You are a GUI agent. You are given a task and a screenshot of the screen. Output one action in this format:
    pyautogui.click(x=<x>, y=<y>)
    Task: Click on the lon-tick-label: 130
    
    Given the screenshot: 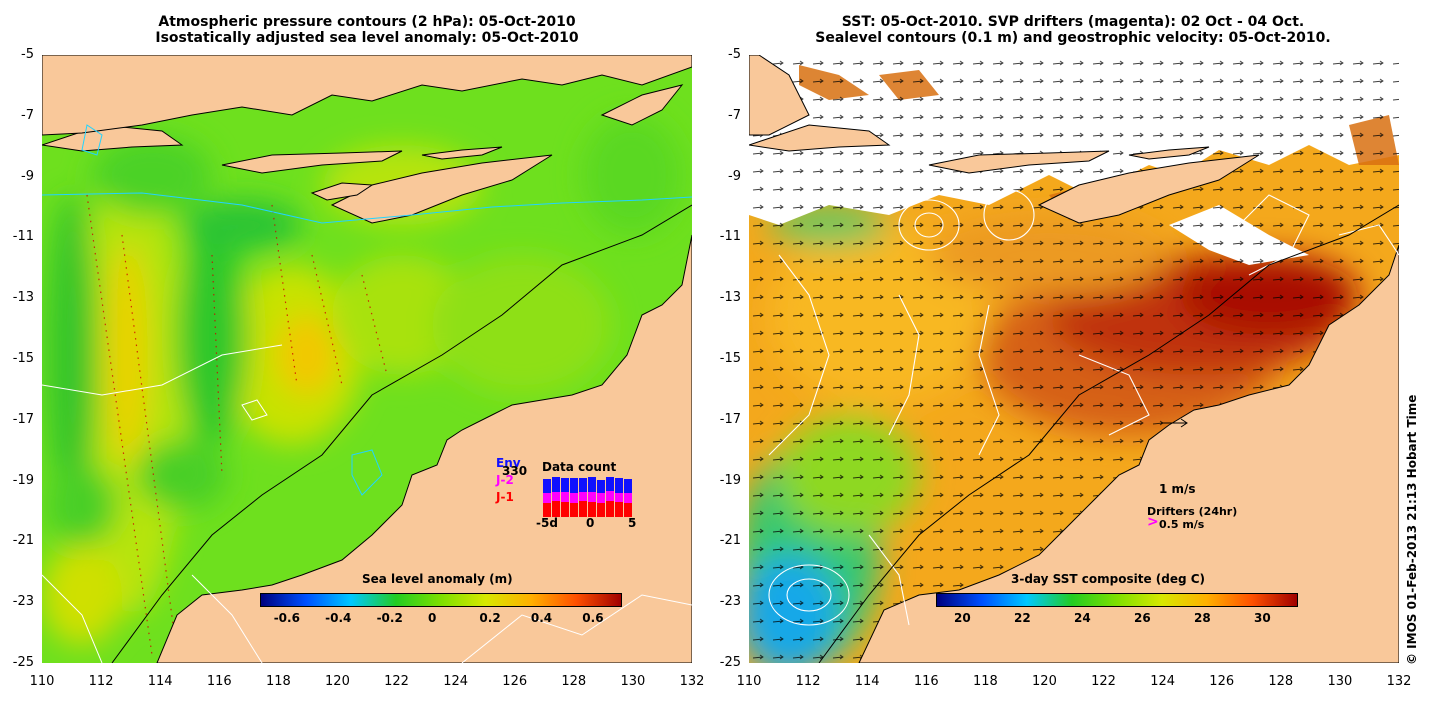 What is the action you would take?
    pyautogui.click(x=633, y=681)
    